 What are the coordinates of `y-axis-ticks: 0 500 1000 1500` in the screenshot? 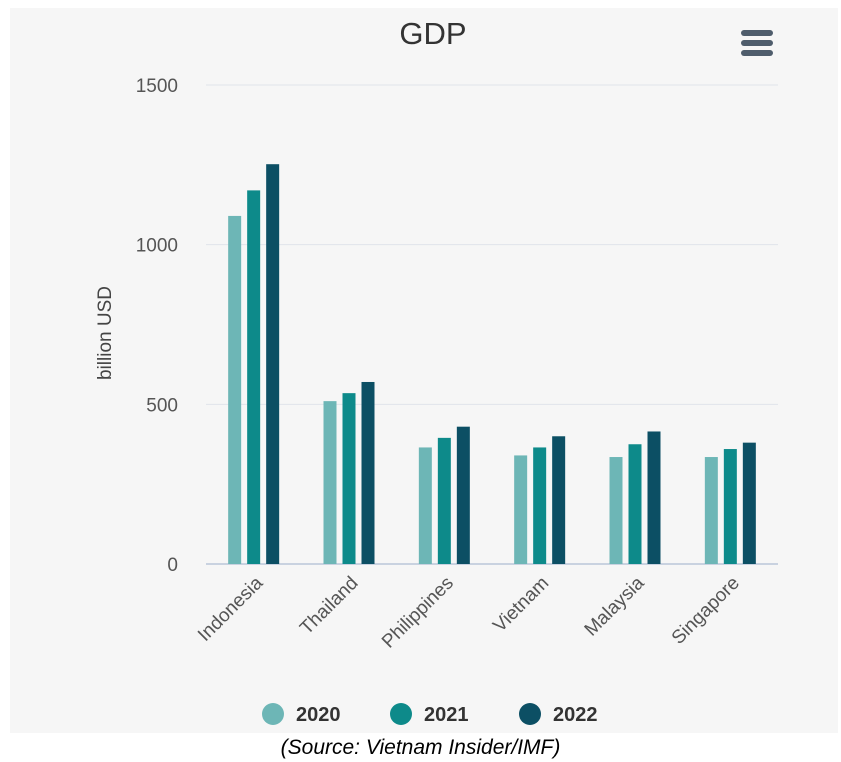 It's located at (157, 326).